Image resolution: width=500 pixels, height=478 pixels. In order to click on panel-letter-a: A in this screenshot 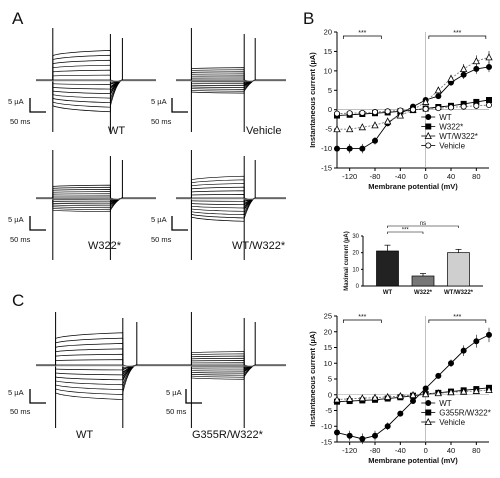, I will do `click(18, 18)`.